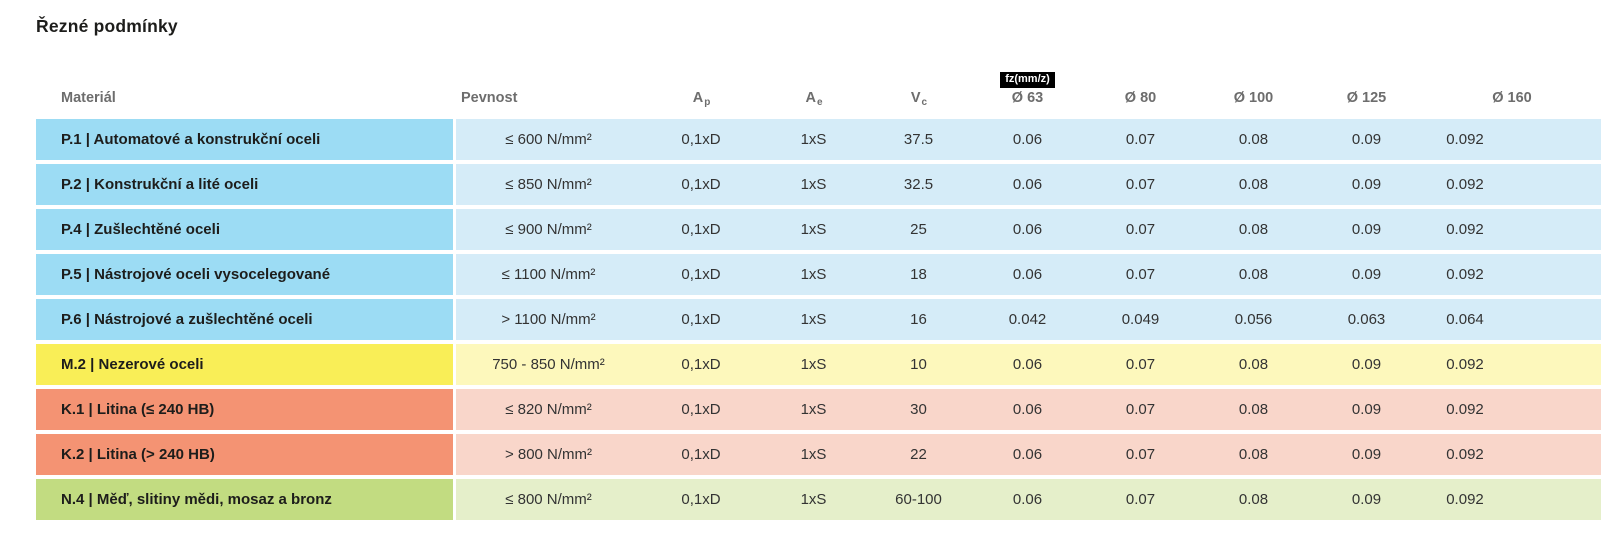 The height and width of the screenshot is (553, 1623). What do you see at coordinates (246, 139) in the screenshot?
I see `material-cell: P.1 | Automatové a konstrukční oceli` at bounding box center [246, 139].